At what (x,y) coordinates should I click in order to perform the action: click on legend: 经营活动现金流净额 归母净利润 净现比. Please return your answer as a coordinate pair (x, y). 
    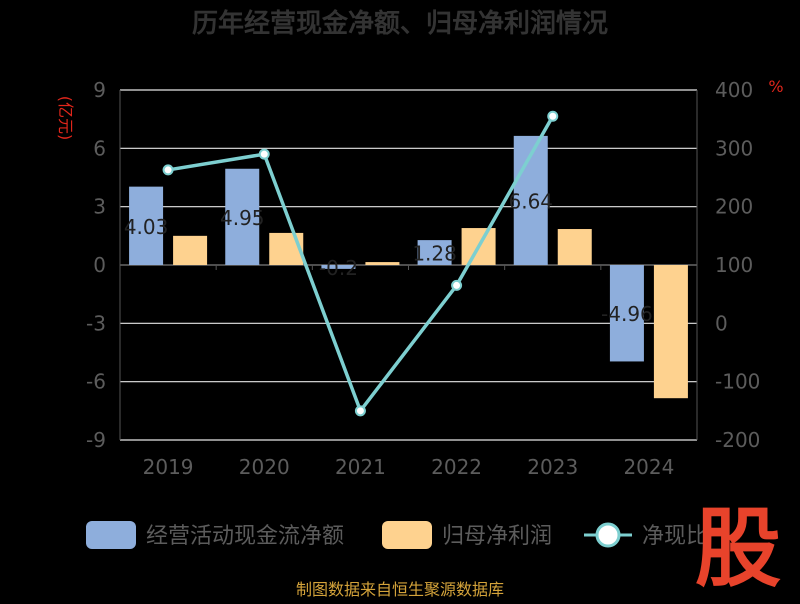
    Looking at the image, I should click on (397, 535).